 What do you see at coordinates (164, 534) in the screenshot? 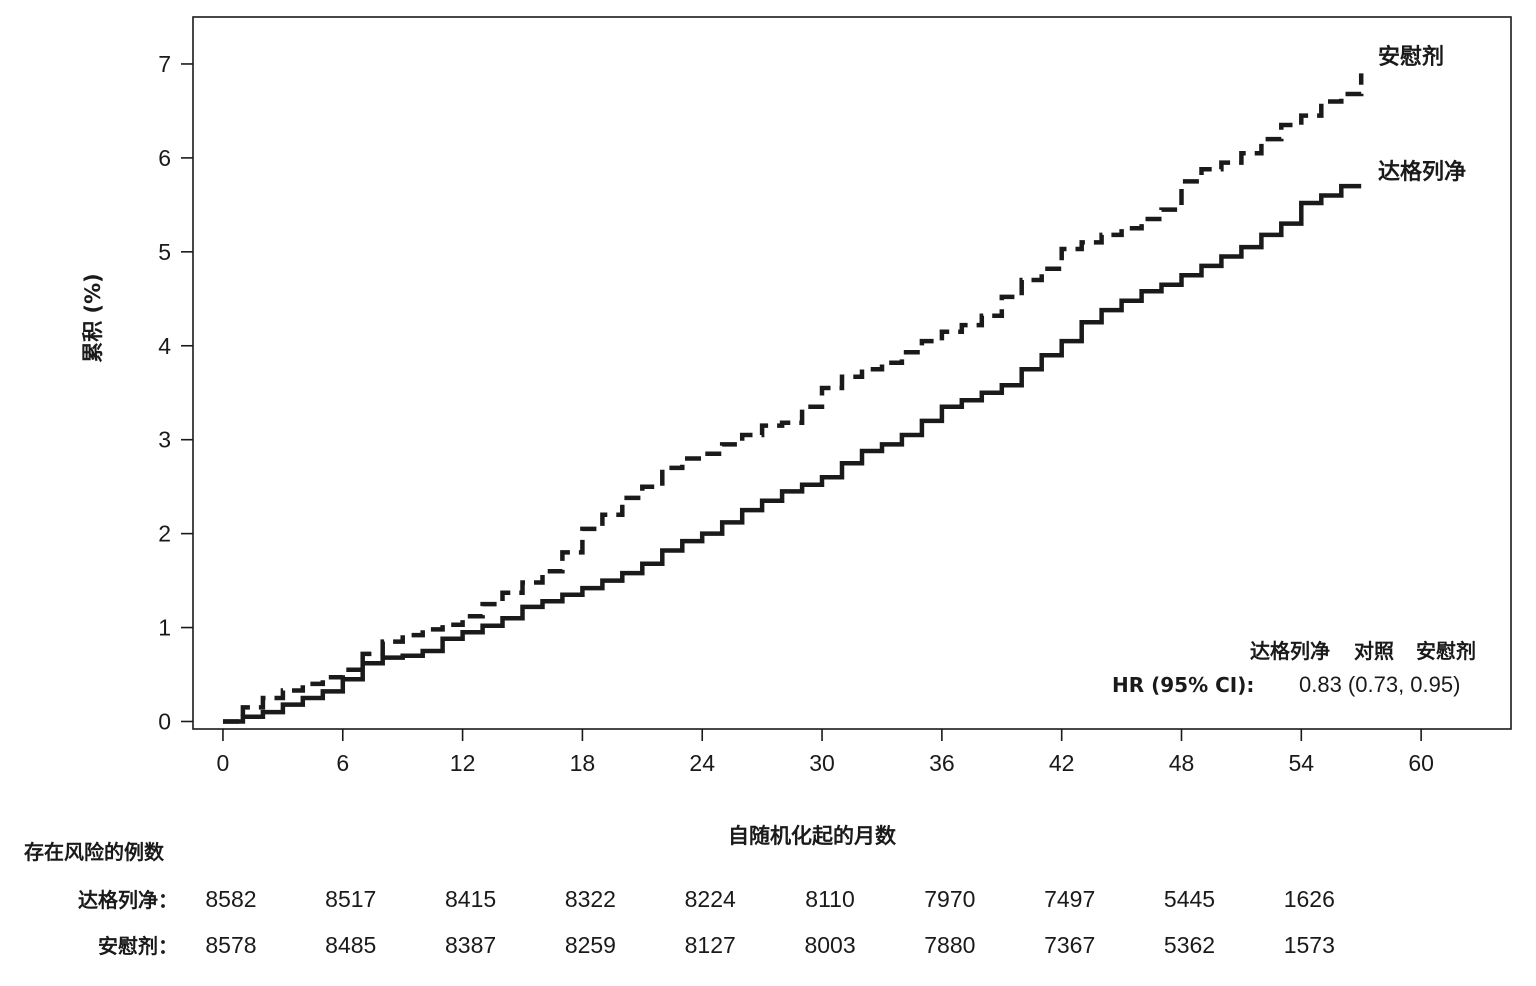
I see `y-tick-label: 2` at bounding box center [164, 534].